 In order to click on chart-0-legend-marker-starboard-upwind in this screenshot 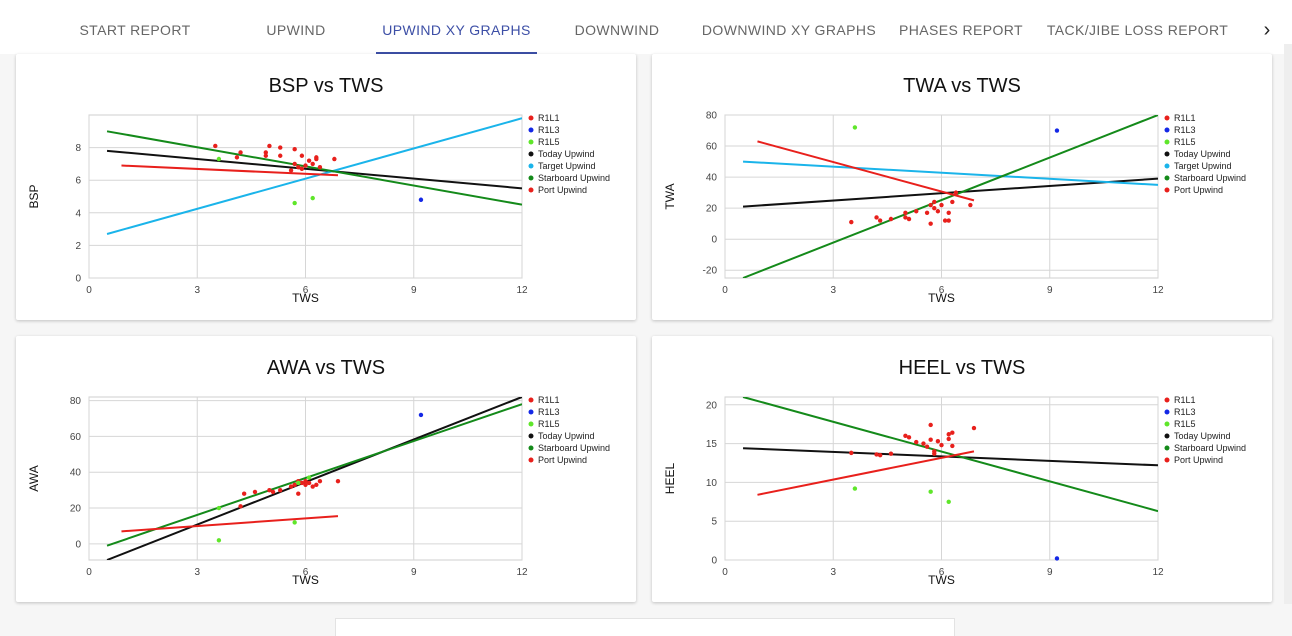, I will do `click(531, 178)`.